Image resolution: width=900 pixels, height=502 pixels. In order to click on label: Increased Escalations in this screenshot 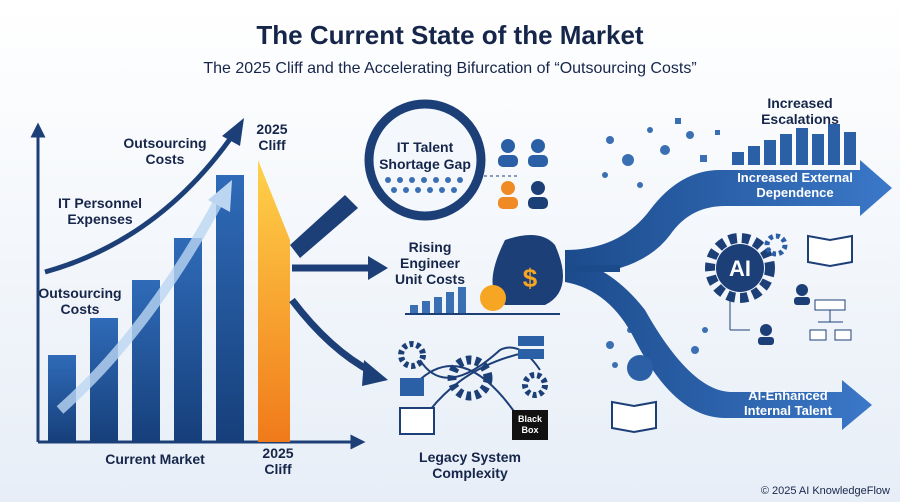, I will do `click(800, 111)`.